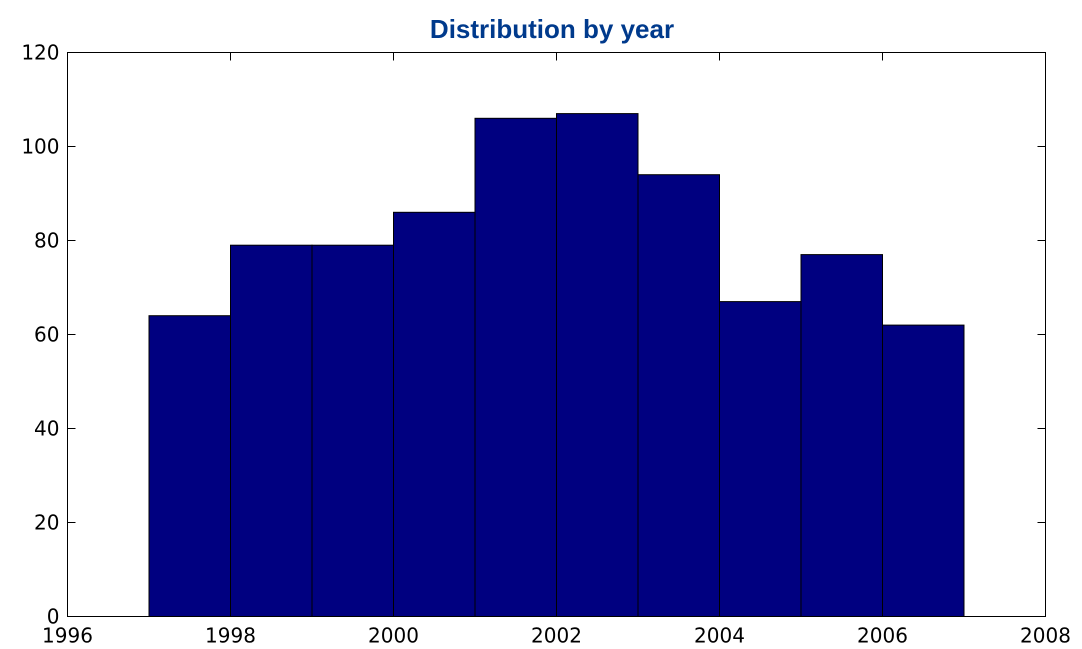 Image resolution: width=1082 pixels, height=649 pixels. Describe the element at coordinates (46, 335) in the screenshot. I see `y-tick-label-60: 60` at that location.